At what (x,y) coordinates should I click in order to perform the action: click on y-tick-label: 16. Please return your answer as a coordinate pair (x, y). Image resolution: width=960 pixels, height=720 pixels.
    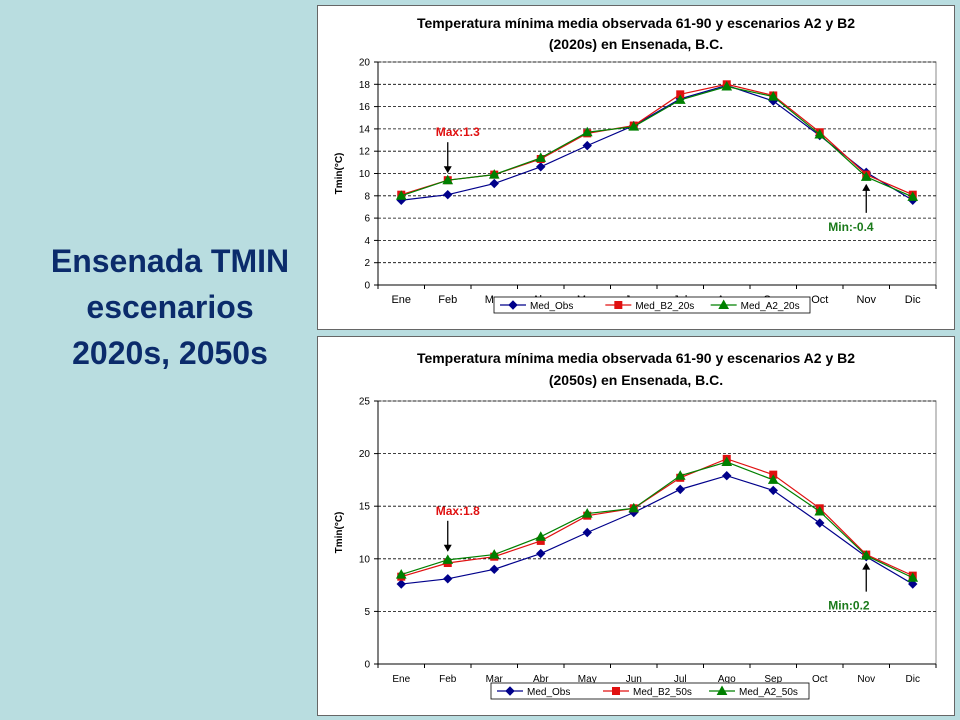
    Looking at the image, I should click on (365, 107).